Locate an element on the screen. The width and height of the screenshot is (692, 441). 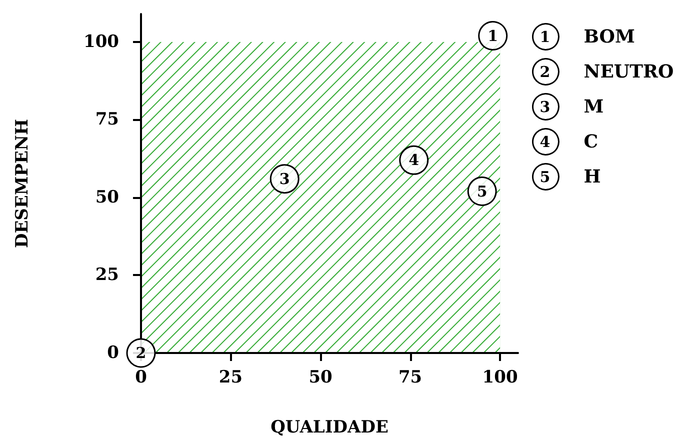
legend-label: H is located at coordinates (592, 177).